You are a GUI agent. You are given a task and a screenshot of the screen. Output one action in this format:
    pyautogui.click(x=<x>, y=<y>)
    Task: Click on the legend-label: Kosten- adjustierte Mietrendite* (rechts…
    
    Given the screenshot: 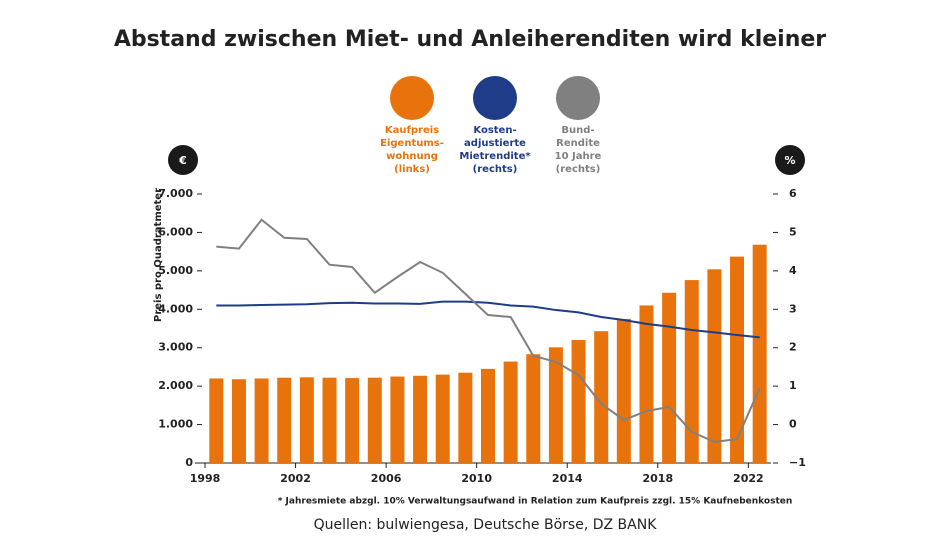 What is the action you would take?
    pyautogui.click(x=495, y=150)
    